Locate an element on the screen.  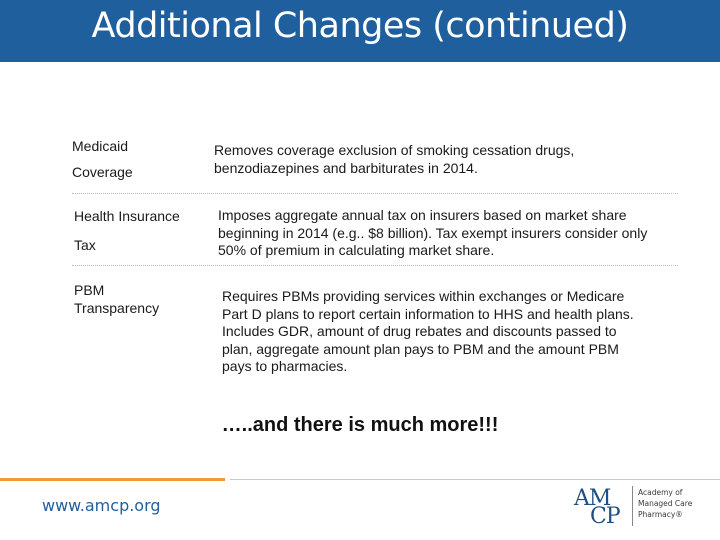
logo-divider is located at coordinates (632, 506).